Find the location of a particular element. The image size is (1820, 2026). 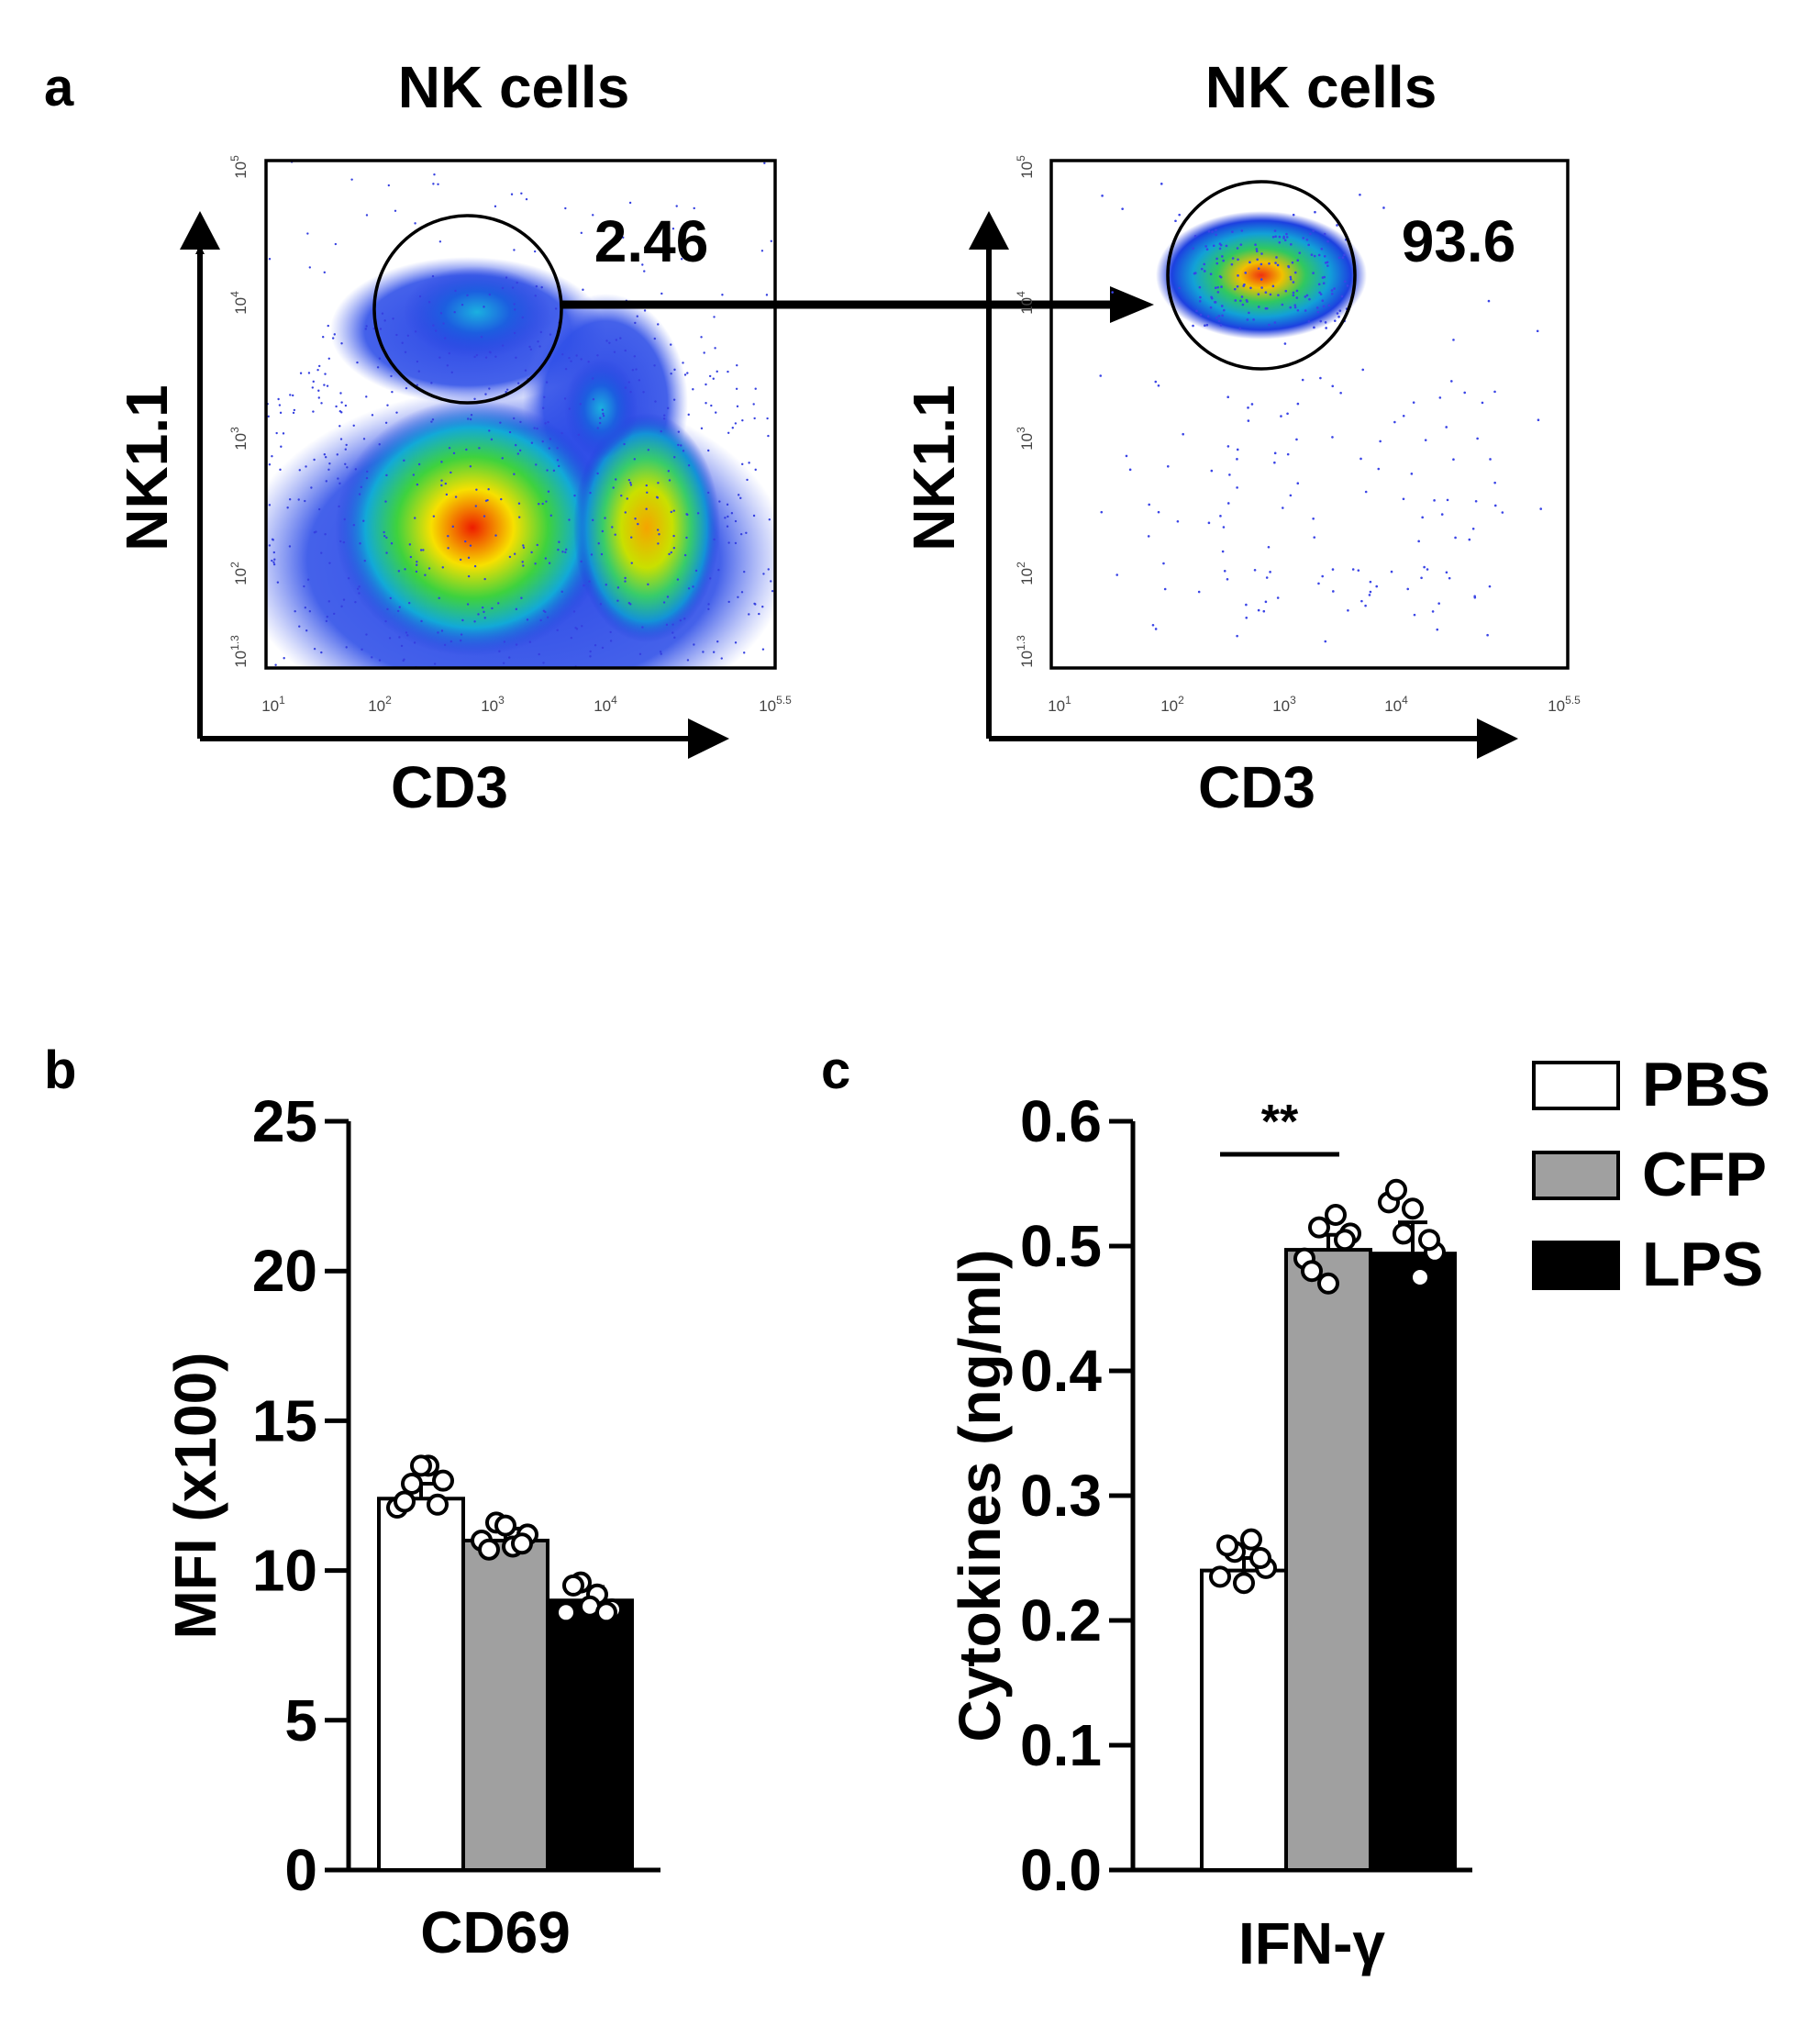

y-tick-label: 5 is located at coordinates (300, 1720).